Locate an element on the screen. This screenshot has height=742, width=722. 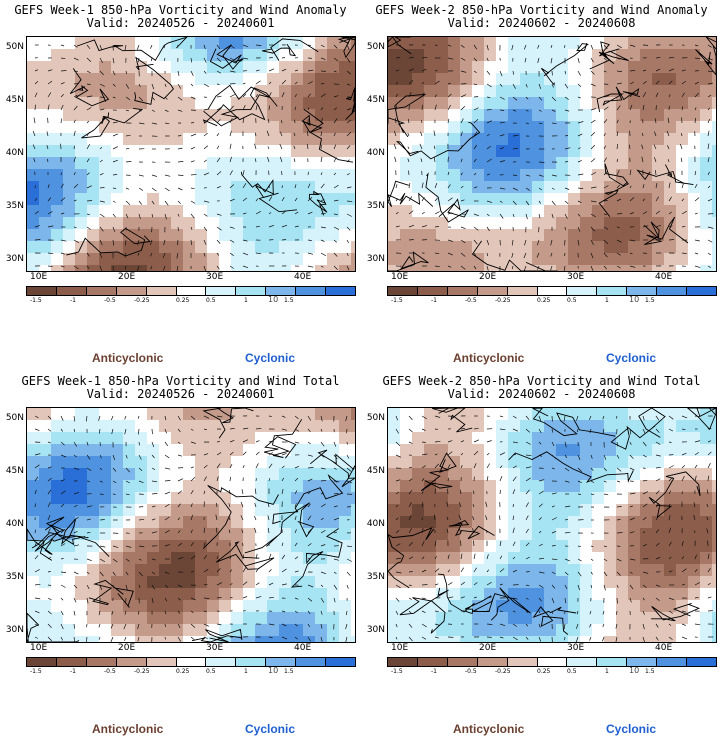
colorbar-tick-label: 0.5 is located at coordinates (211, 671).